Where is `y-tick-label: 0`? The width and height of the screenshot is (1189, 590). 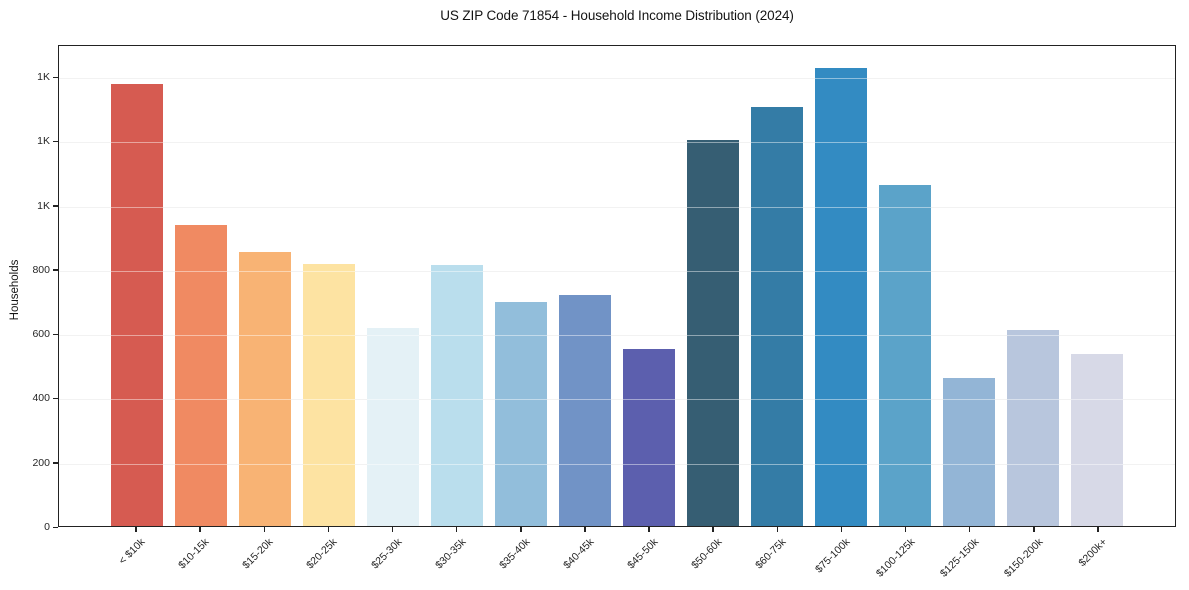
y-tick-label: 0 is located at coordinates (47, 527).